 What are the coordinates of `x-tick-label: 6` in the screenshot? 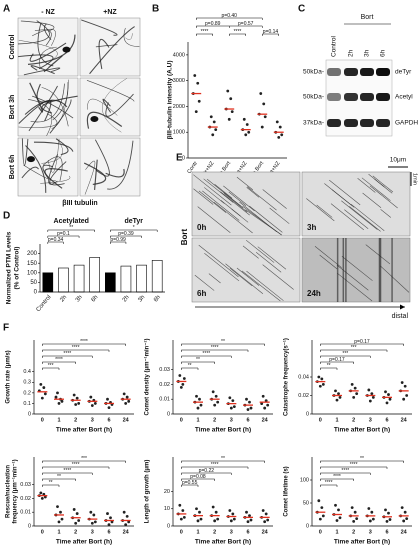 It's located at (108, 420).